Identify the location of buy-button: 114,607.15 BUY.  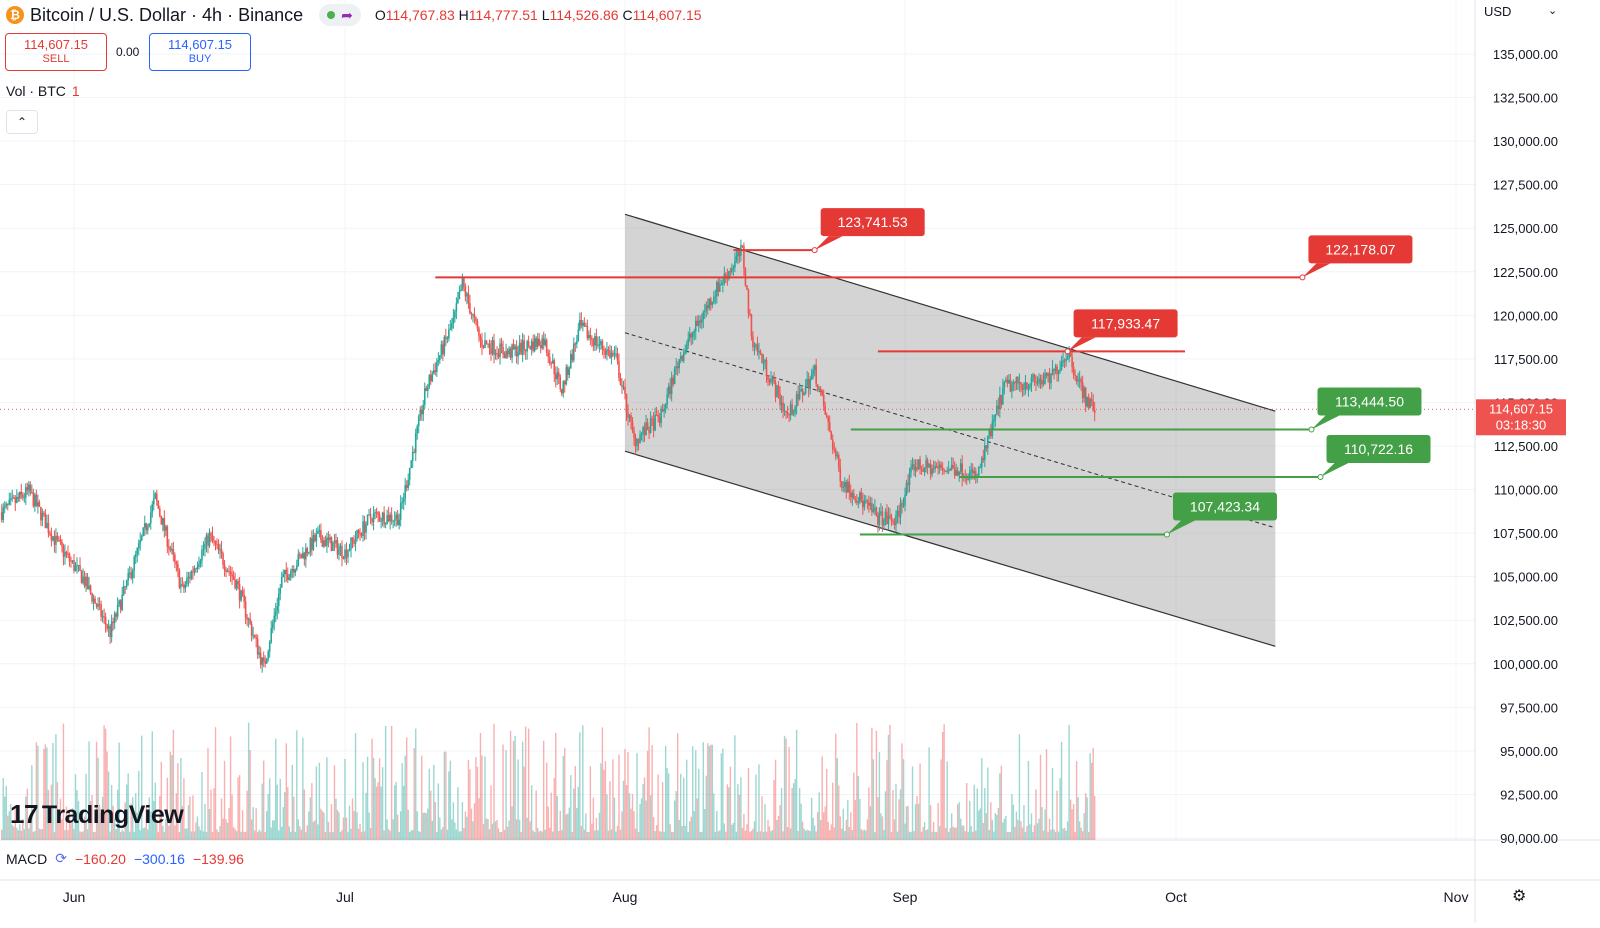
(200, 52).